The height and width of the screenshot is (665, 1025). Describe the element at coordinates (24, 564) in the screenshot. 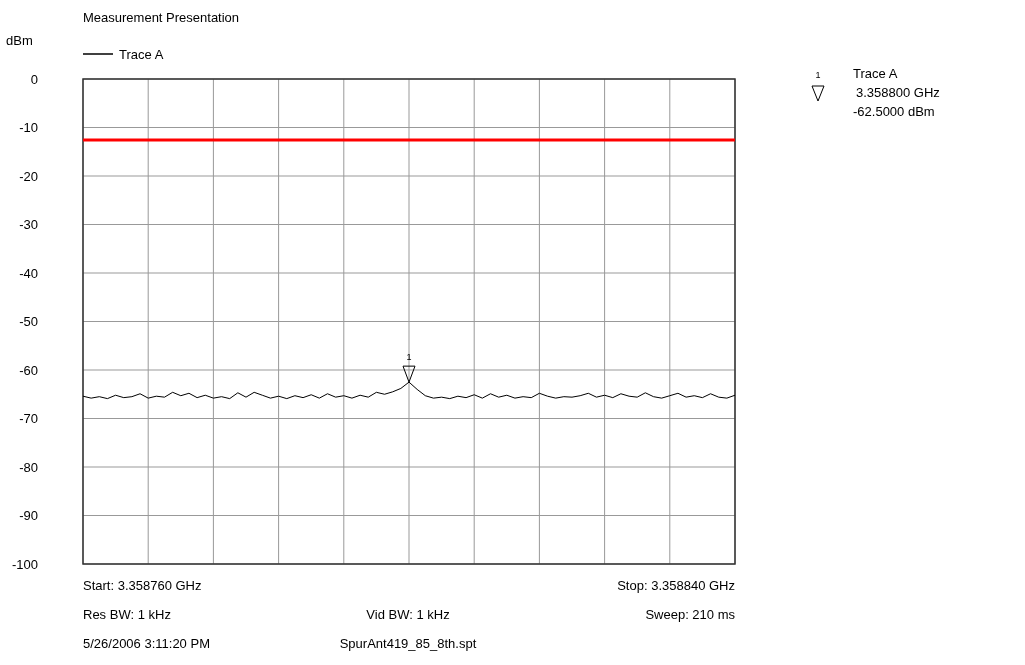

I see `y-tick-label: -100` at that location.